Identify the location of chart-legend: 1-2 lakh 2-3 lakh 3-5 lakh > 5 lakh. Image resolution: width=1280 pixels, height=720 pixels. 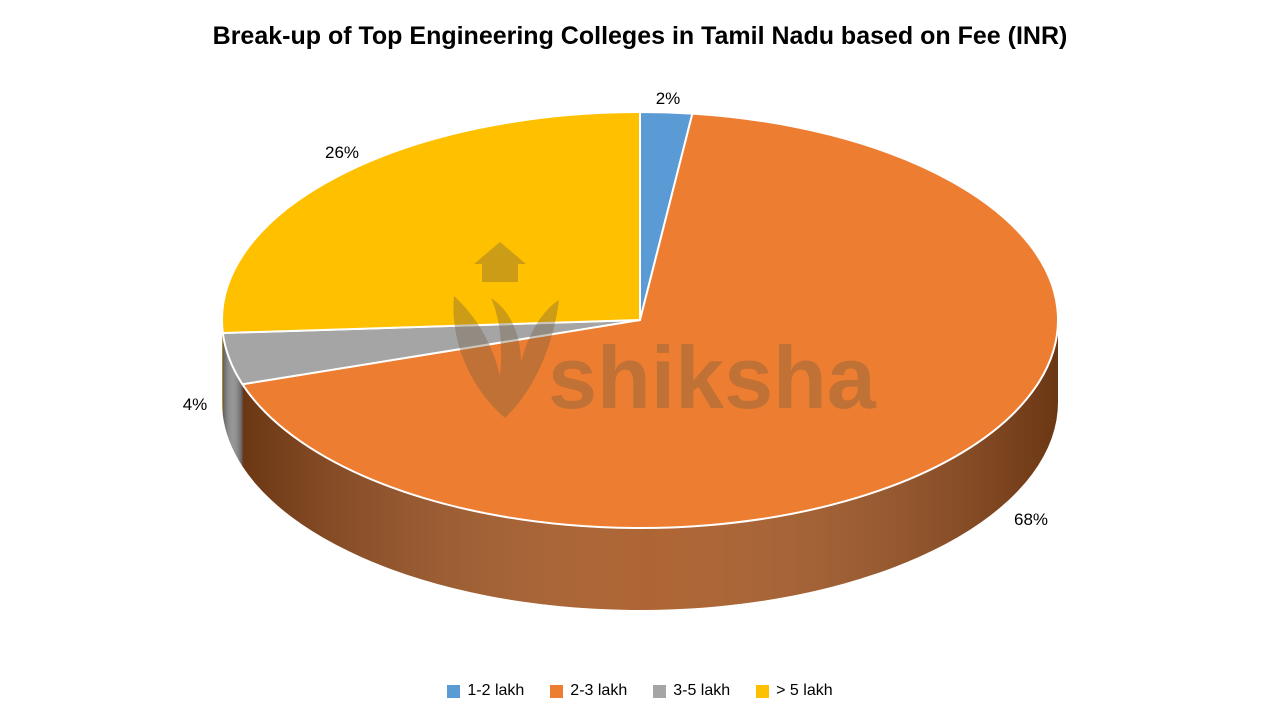
(640, 691).